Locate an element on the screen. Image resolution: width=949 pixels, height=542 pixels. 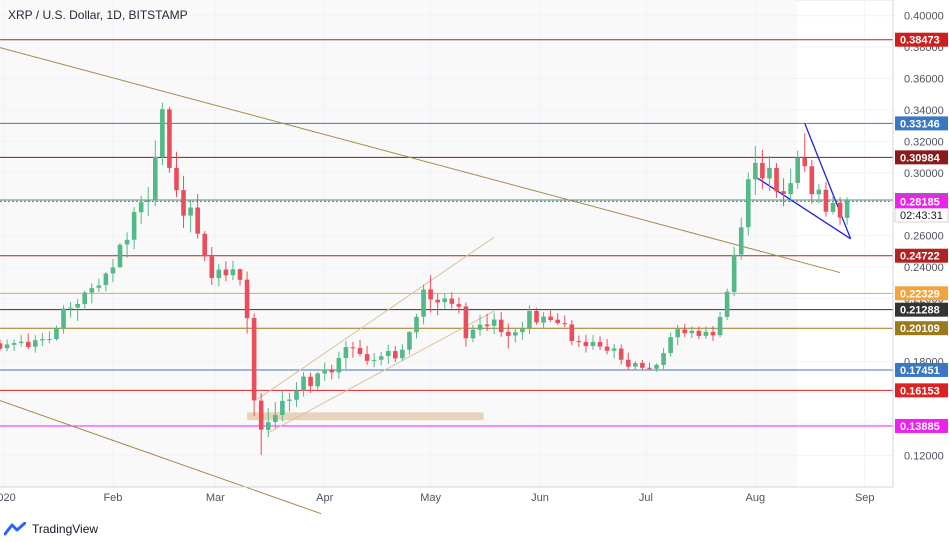
price-level-label: 0.20109 is located at coordinates (920, 329).